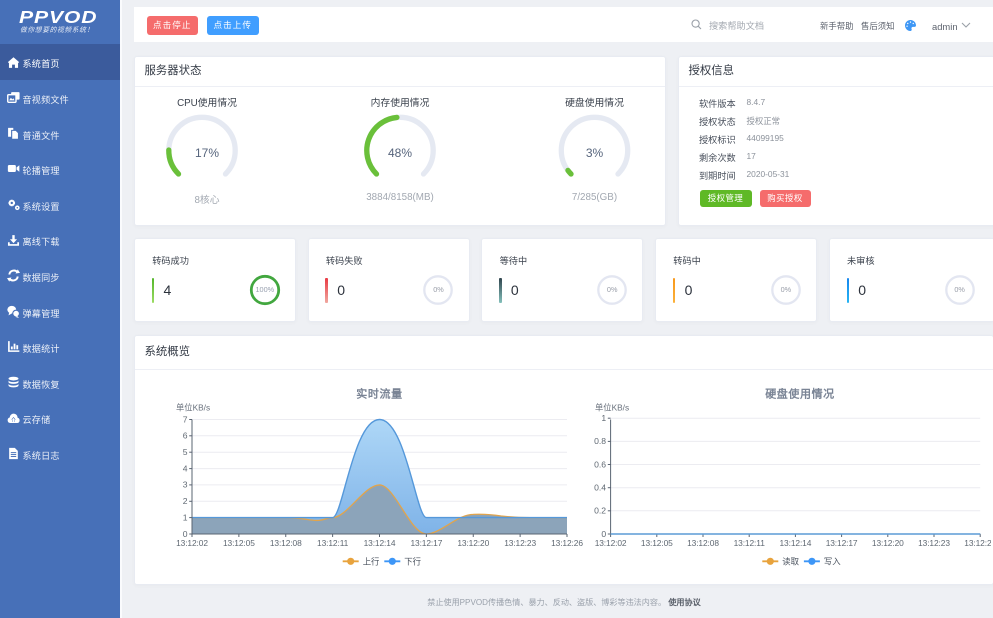 This screenshot has width=993, height=618. What do you see at coordinates (600, 464) in the screenshot?
I see `svg-text: 0.6` at bounding box center [600, 464].